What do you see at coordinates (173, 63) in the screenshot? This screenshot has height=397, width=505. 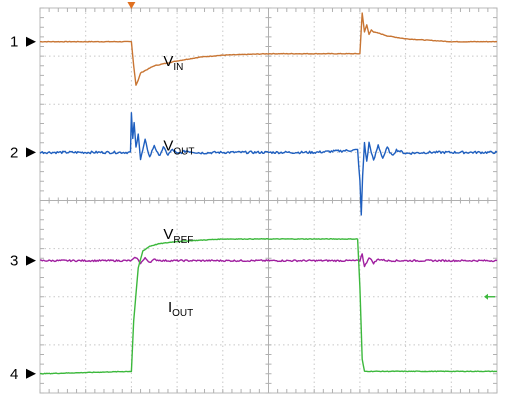 I see `trace-label-1: VIN` at bounding box center [173, 63].